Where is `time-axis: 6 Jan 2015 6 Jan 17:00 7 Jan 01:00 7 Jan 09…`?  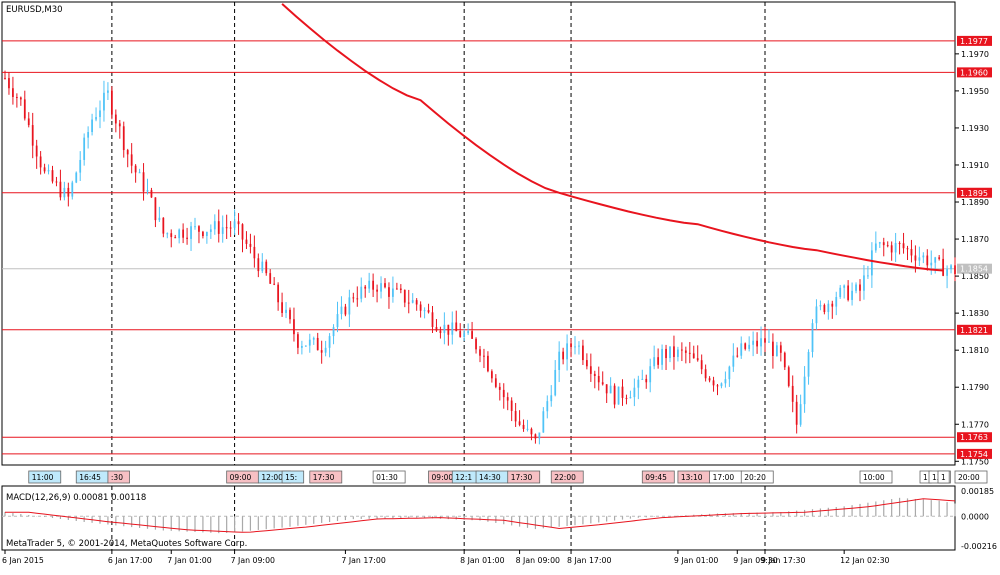
time-axis: 6 Jan 2015 6 Jan 17:00 7 Jan 01:00 7 Jan 09… is located at coordinates (446, 557).